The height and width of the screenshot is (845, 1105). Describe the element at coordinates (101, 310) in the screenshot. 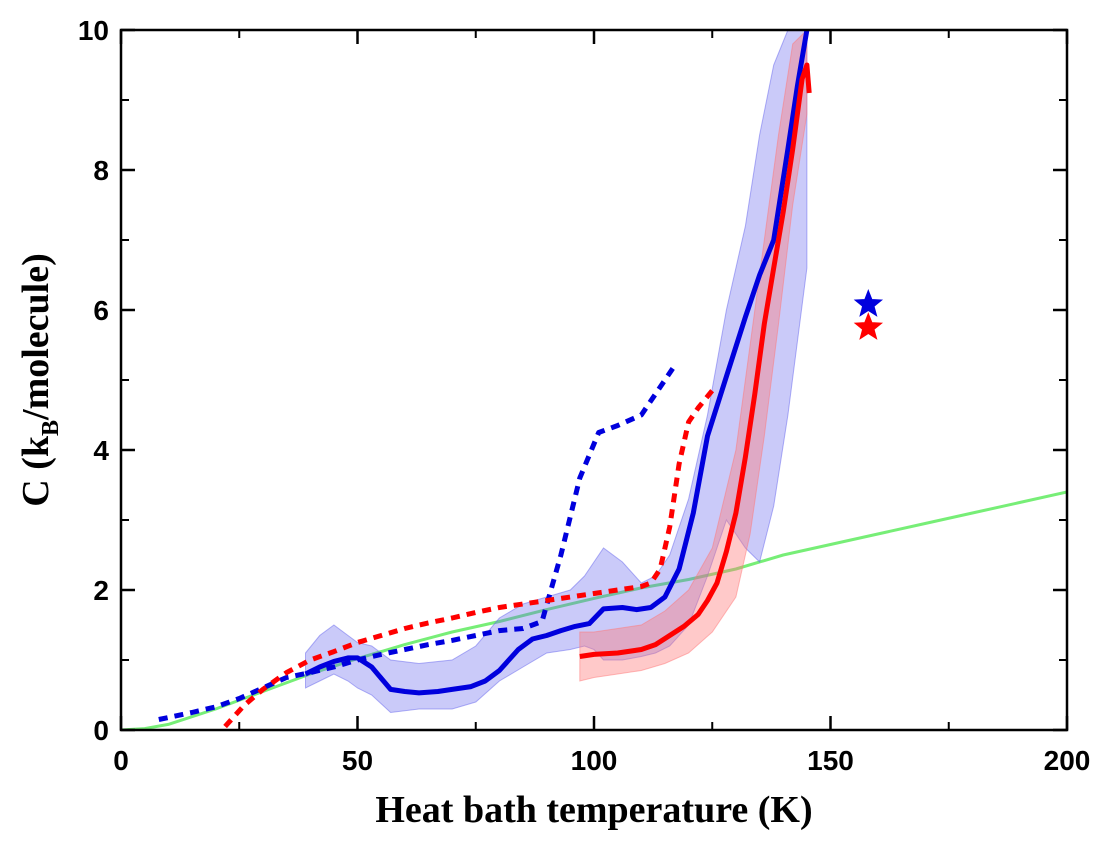

I see `y-tick-label: 6` at that location.